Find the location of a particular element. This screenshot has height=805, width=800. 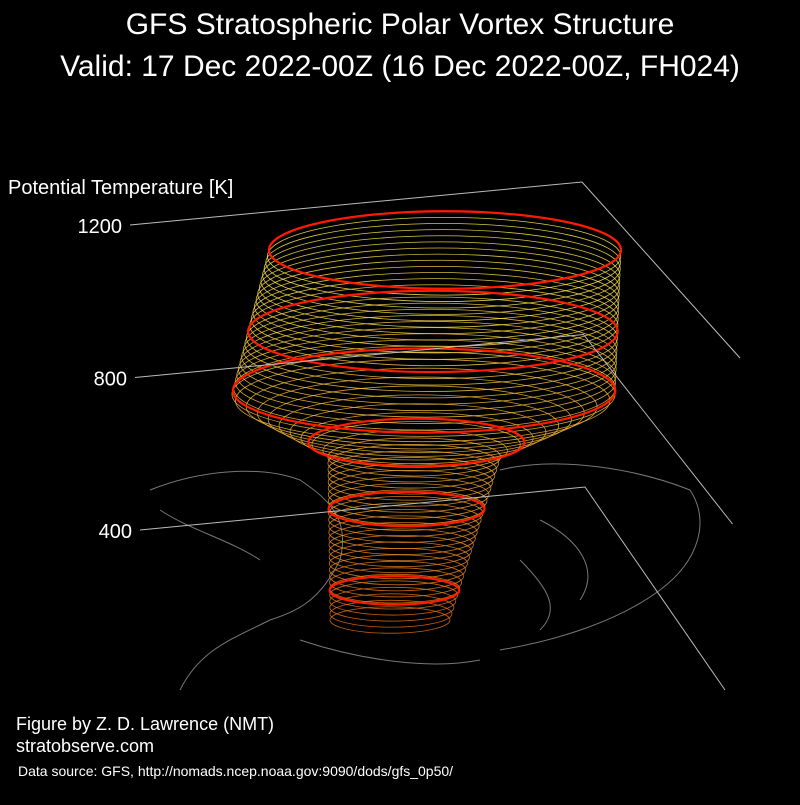

website: stratobserve.com is located at coordinates (85, 746).